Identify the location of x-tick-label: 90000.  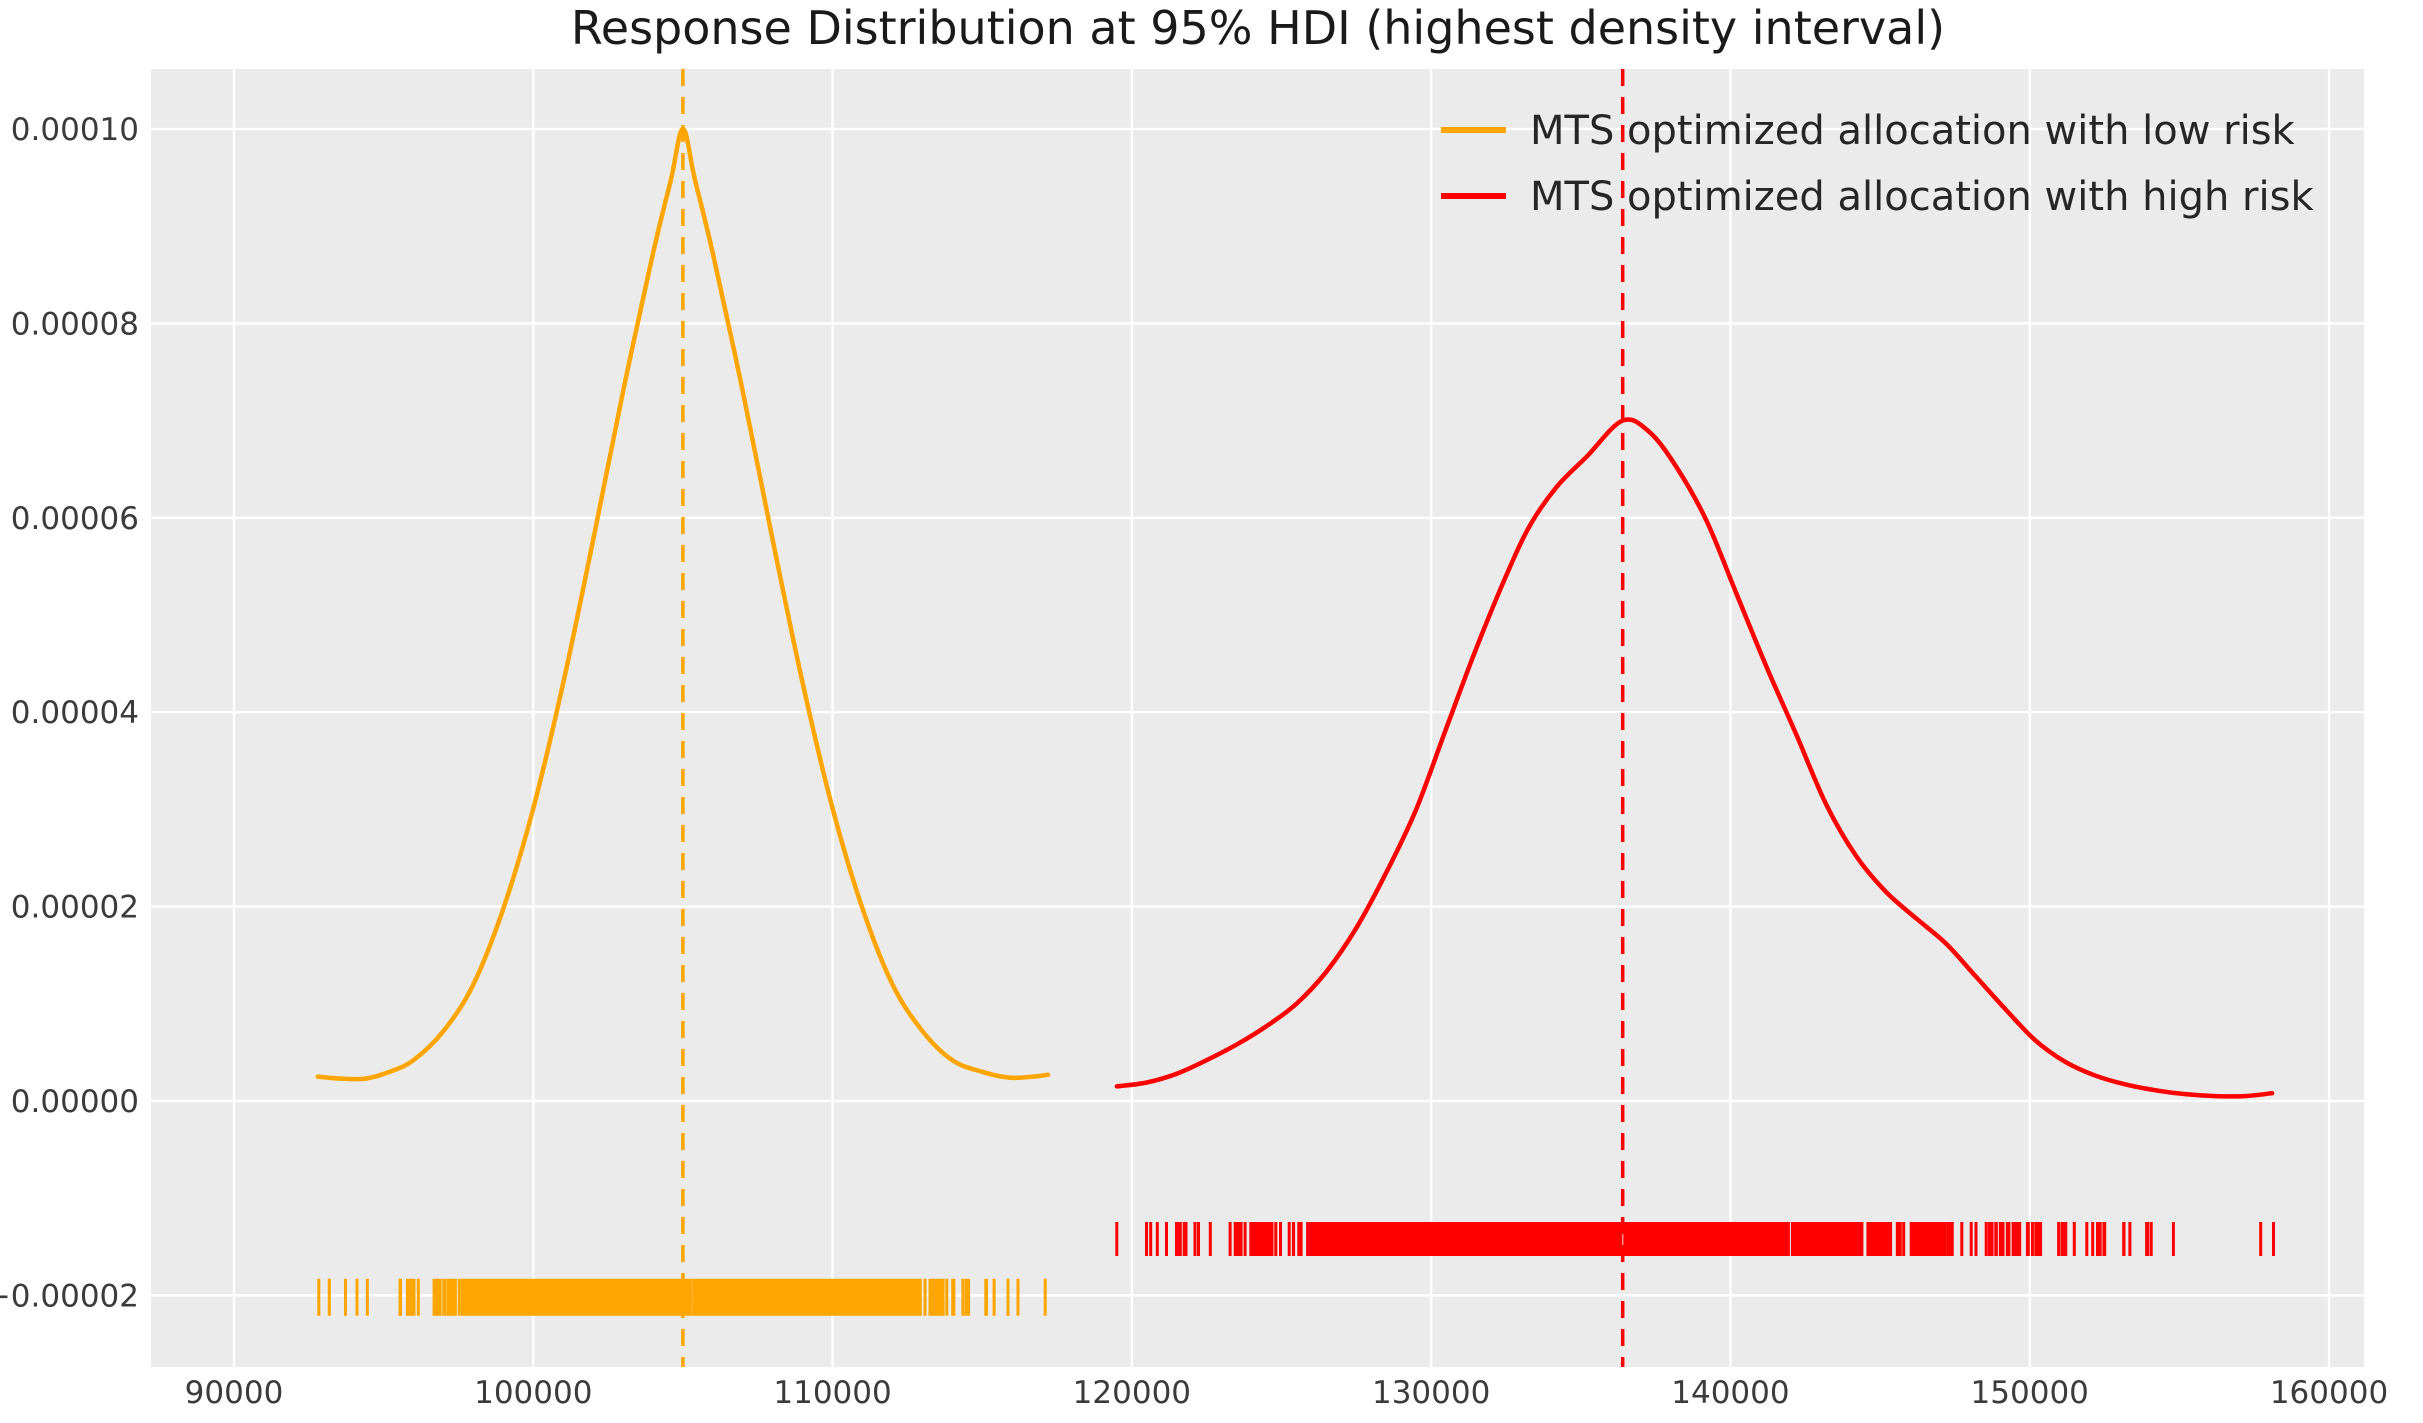
(234, 1393).